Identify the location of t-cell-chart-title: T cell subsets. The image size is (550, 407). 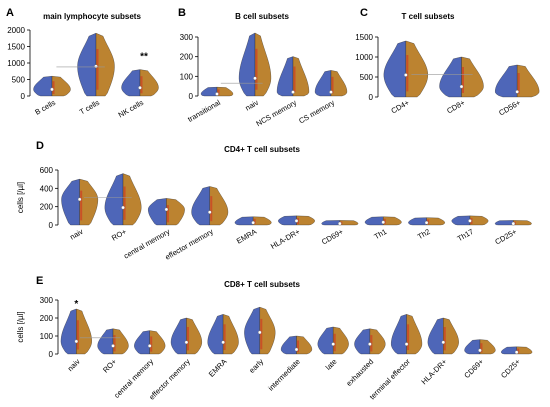
(428, 16).